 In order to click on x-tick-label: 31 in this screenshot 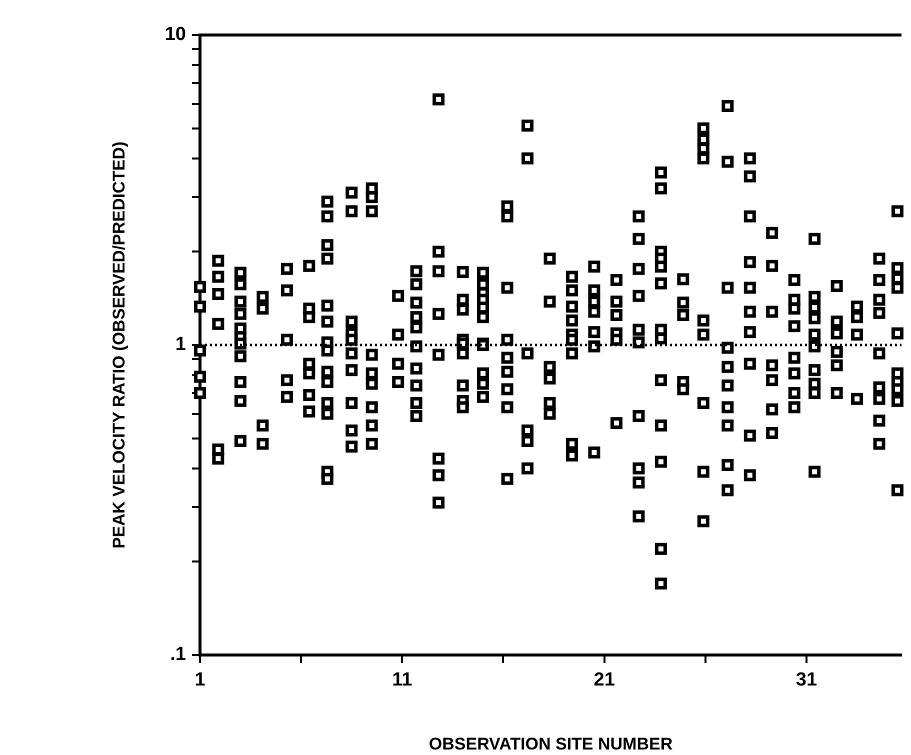, I will do `click(807, 680)`.